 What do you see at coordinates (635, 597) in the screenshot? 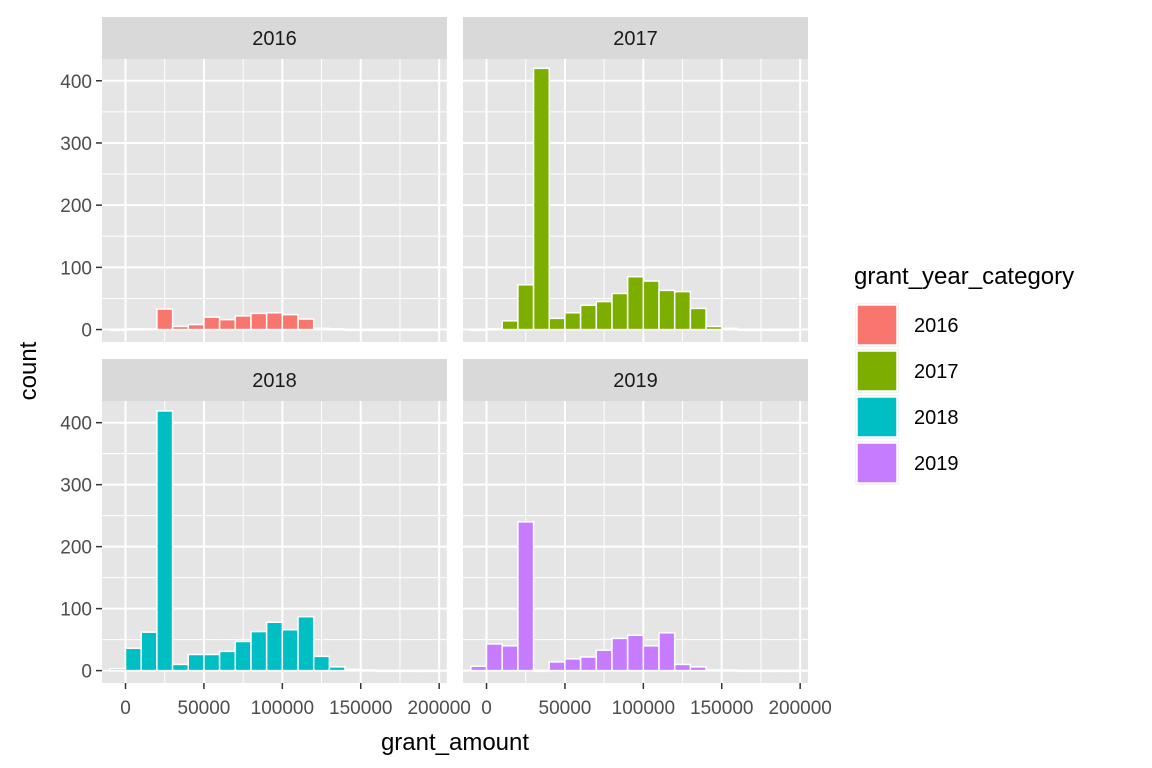
I see `histogram-bars-2019` at bounding box center [635, 597].